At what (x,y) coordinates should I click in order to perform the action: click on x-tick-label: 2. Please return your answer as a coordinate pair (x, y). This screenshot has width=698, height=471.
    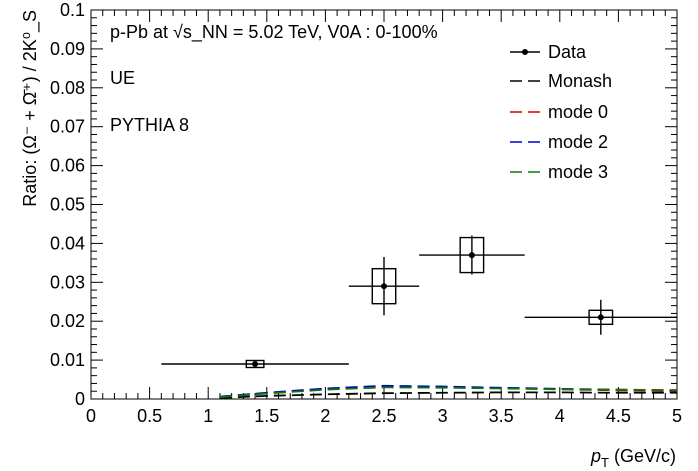
    Looking at the image, I should click on (325, 416).